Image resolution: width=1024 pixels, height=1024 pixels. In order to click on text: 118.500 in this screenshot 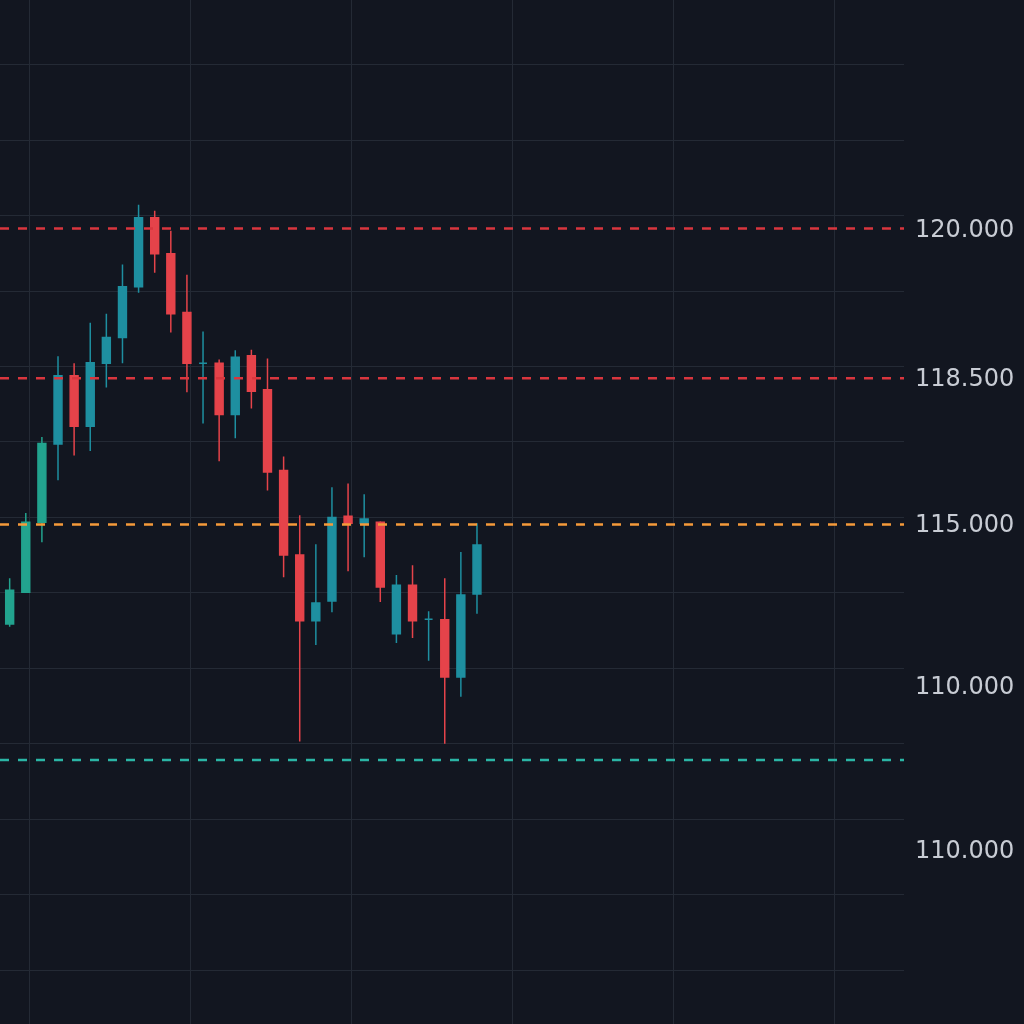, I will do `click(965, 378)`.